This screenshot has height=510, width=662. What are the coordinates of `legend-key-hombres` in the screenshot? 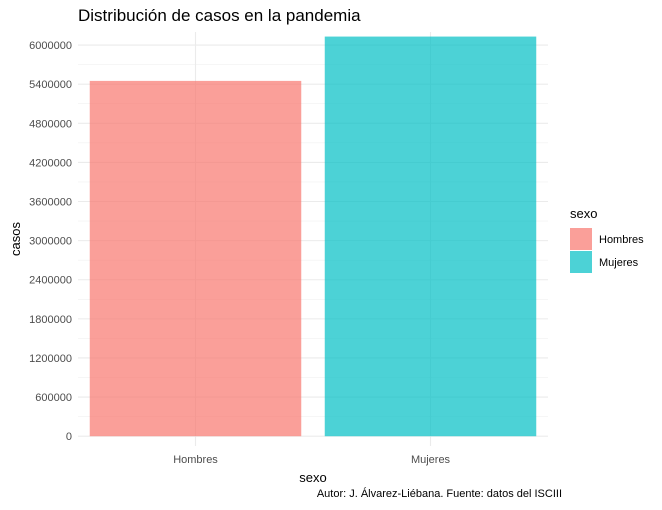 It's located at (581, 239).